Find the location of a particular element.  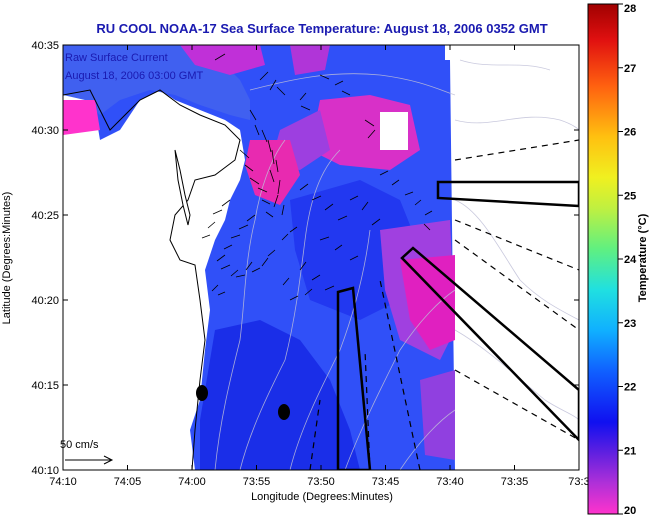

x-tick-label: 73:45 is located at coordinates (386, 482).